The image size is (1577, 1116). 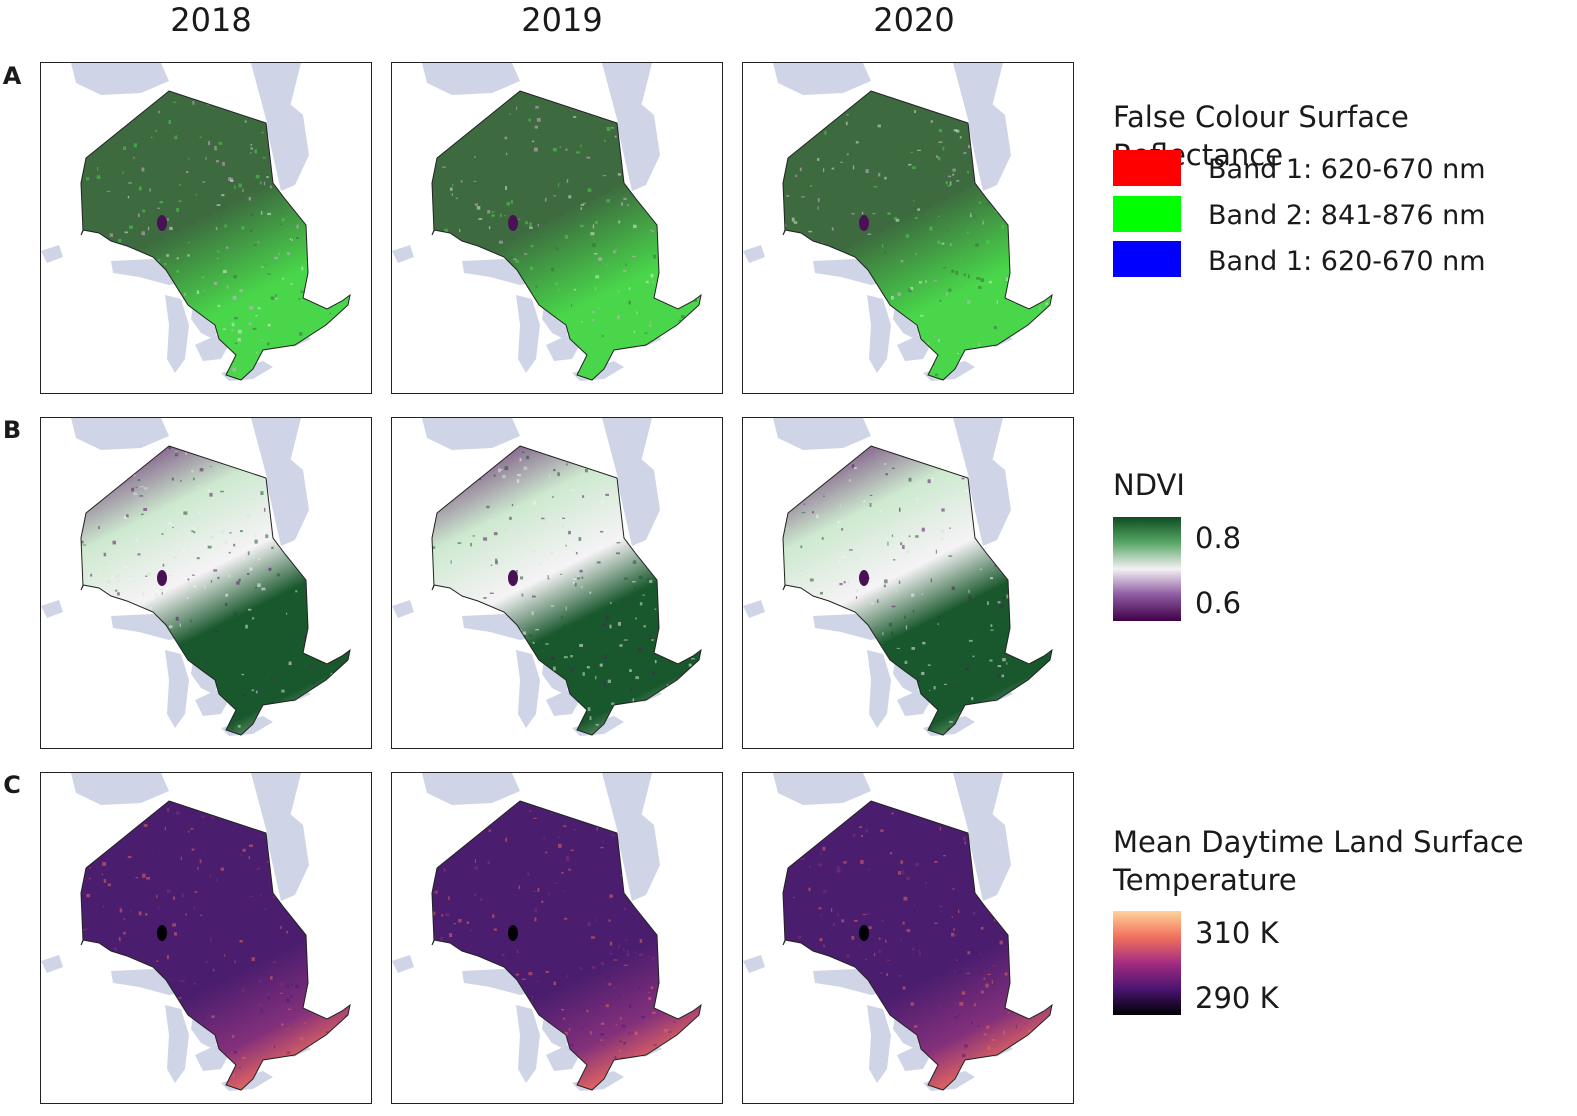 I want to click on map-ndvi-2020, so click(x=908, y=583).